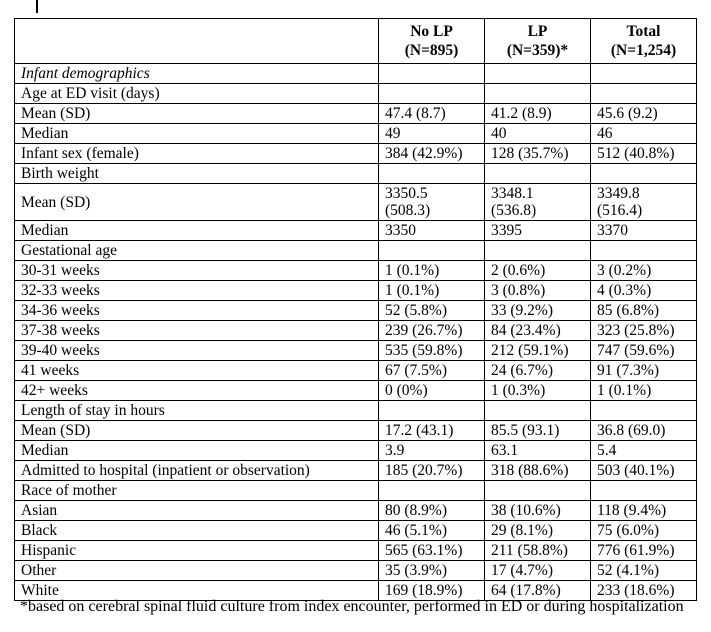 The image size is (711, 632). What do you see at coordinates (643, 113) in the screenshot?
I see `row-value: 45.6 (9.2)` at bounding box center [643, 113].